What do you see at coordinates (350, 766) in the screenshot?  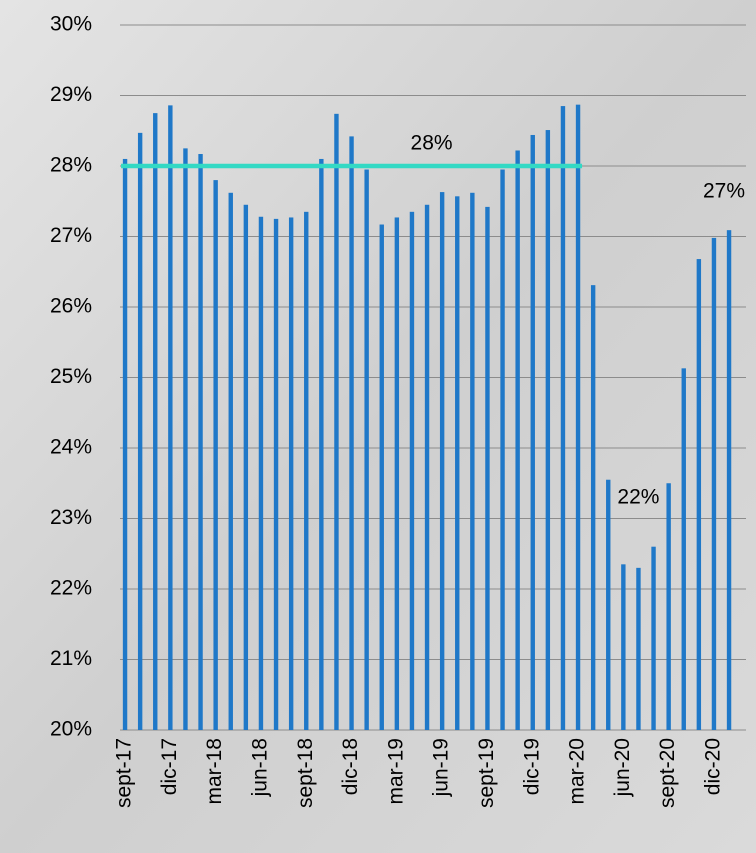 I see `x-tick-label: dic-18` at bounding box center [350, 766].